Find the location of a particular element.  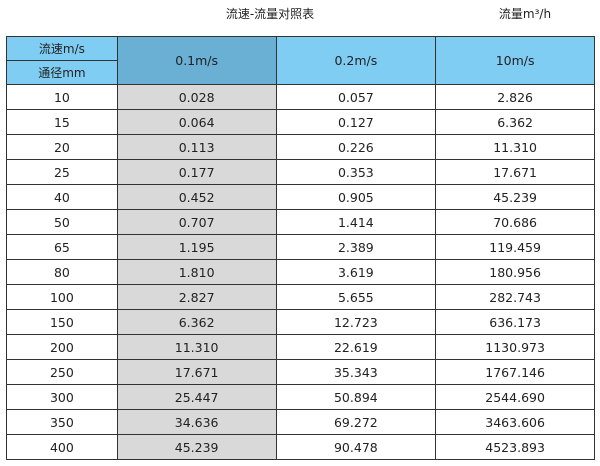

flow-cell: 1.810 is located at coordinates (196, 272).